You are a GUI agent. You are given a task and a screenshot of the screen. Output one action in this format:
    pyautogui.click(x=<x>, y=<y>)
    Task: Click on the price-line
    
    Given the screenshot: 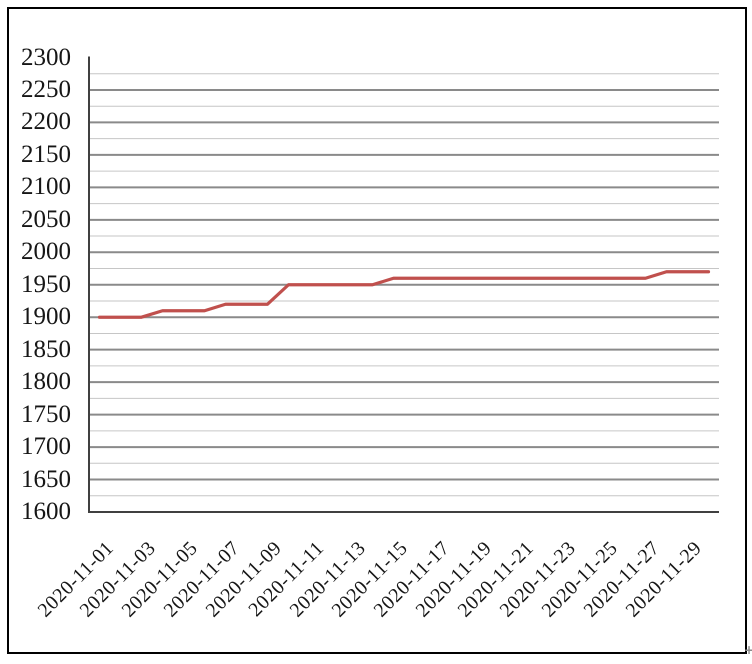 What is the action you would take?
    pyautogui.click(x=404, y=294)
    